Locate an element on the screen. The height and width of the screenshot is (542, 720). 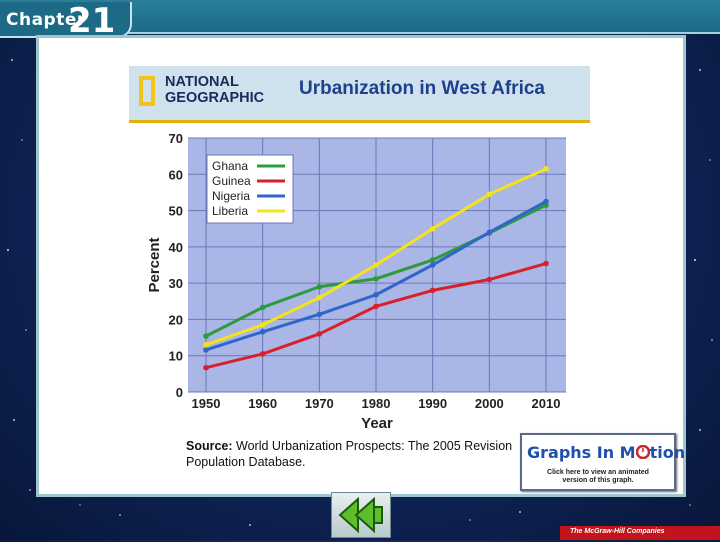
chapter-label: Chapter is located at coordinates (46, 20).